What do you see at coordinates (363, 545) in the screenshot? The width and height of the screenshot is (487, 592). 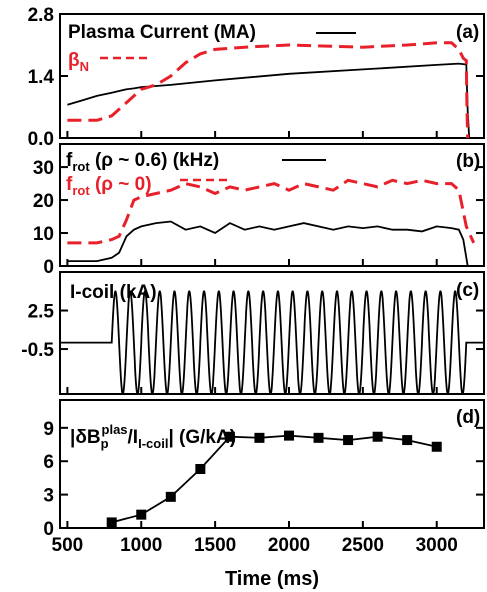 I see `x-tick-label-4: 2500` at bounding box center [363, 545].